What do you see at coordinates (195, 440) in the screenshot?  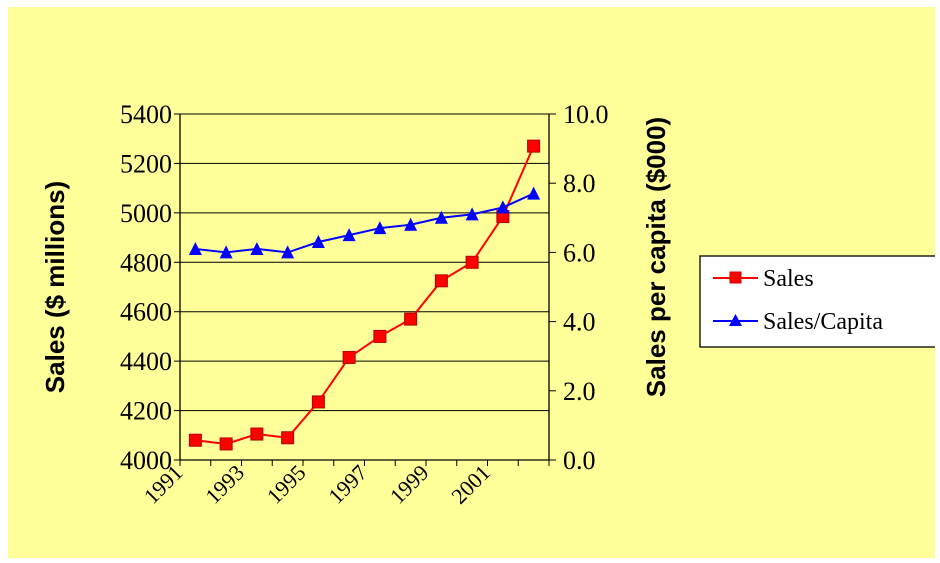 I see `point-sales-1991` at bounding box center [195, 440].